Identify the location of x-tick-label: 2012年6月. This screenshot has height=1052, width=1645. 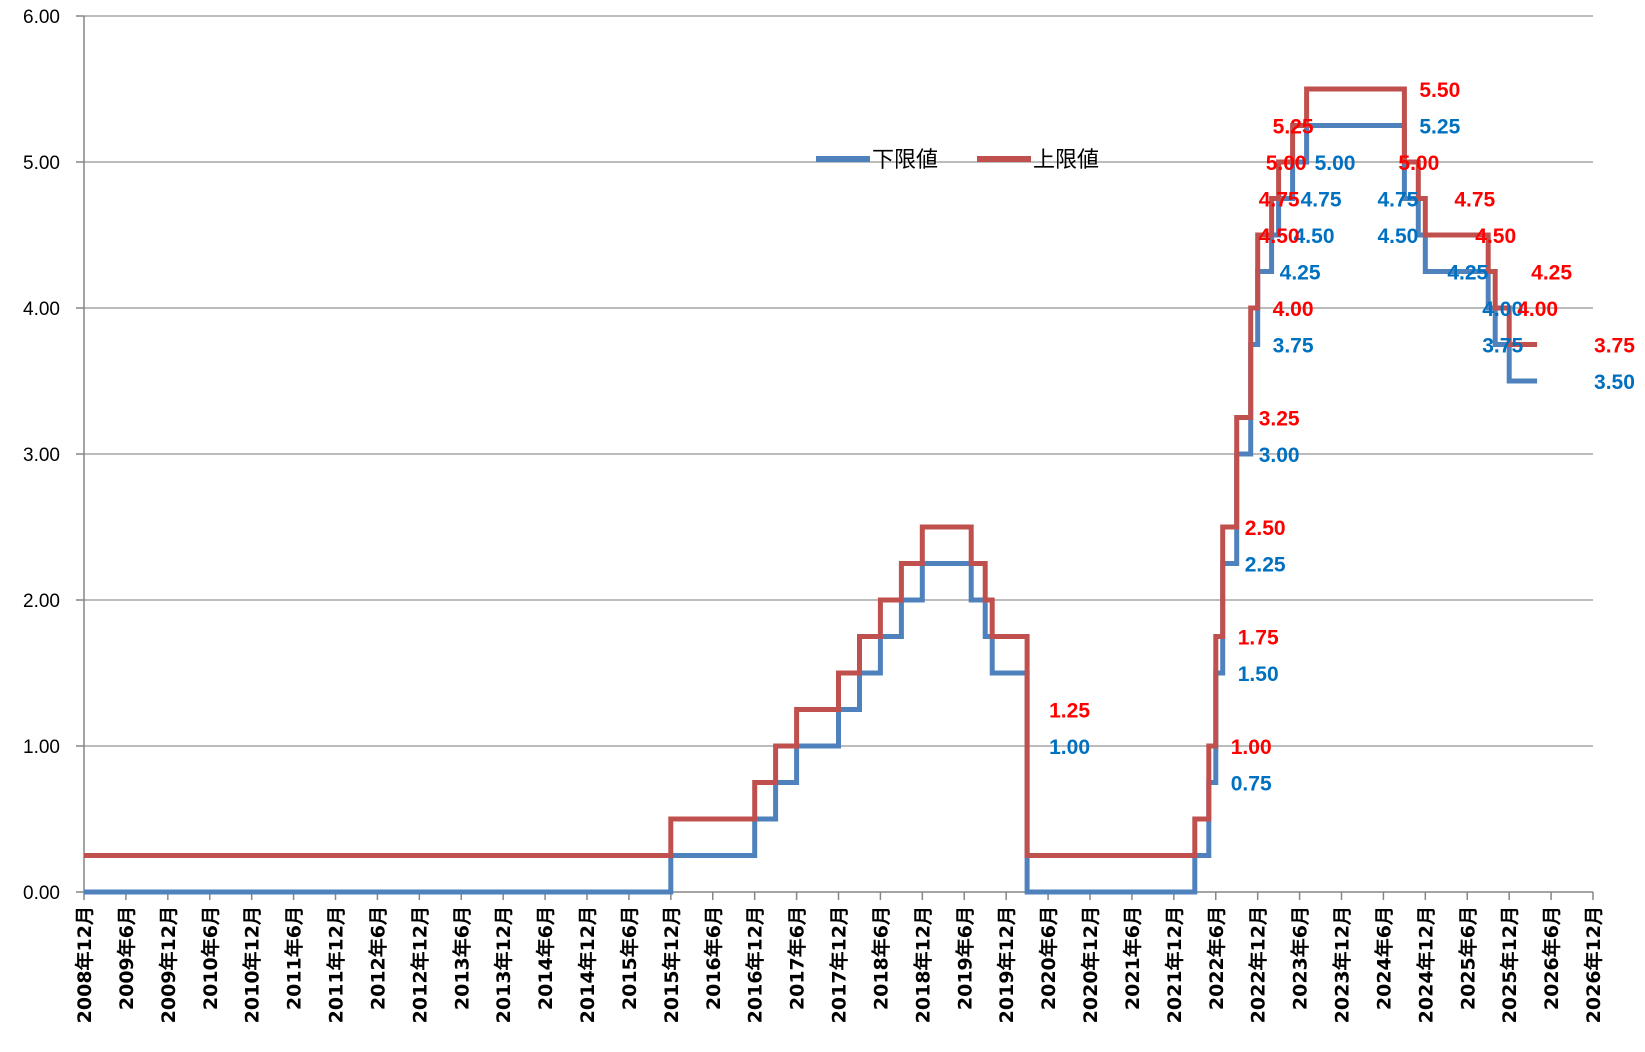
(377, 958).